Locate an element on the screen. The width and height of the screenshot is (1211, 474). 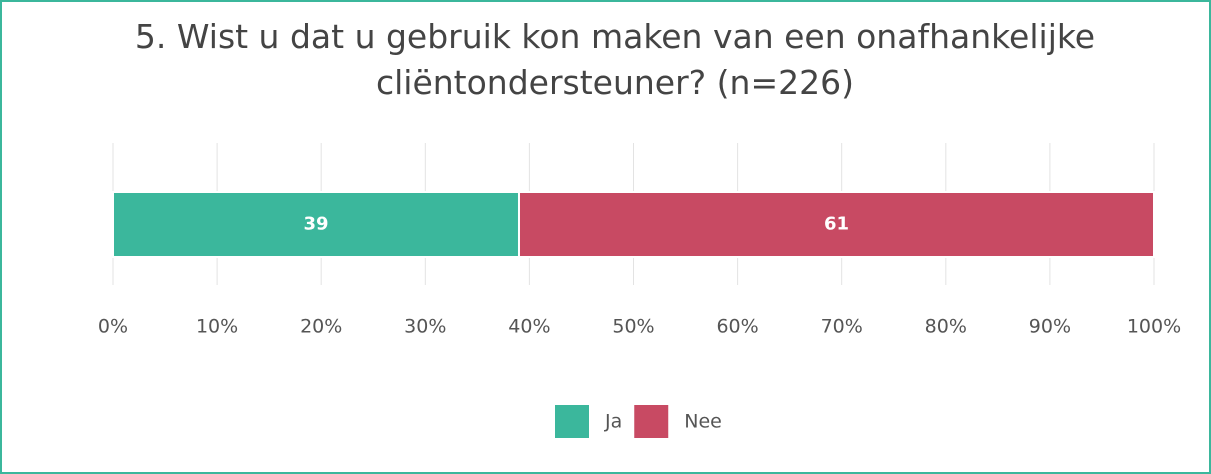
x-tick-label: 10% is located at coordinates (217, 327).